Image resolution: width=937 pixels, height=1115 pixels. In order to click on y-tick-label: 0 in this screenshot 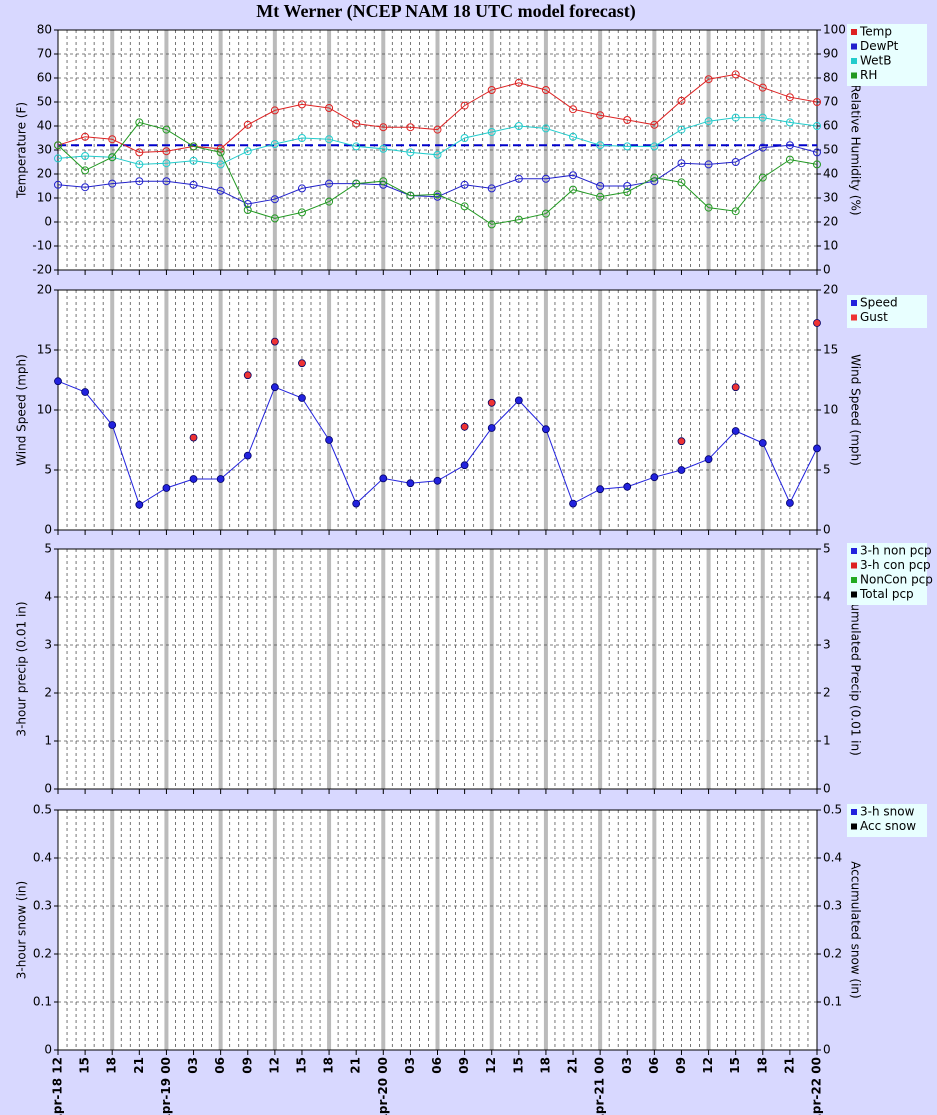, I will do `click(48, 1050)`.